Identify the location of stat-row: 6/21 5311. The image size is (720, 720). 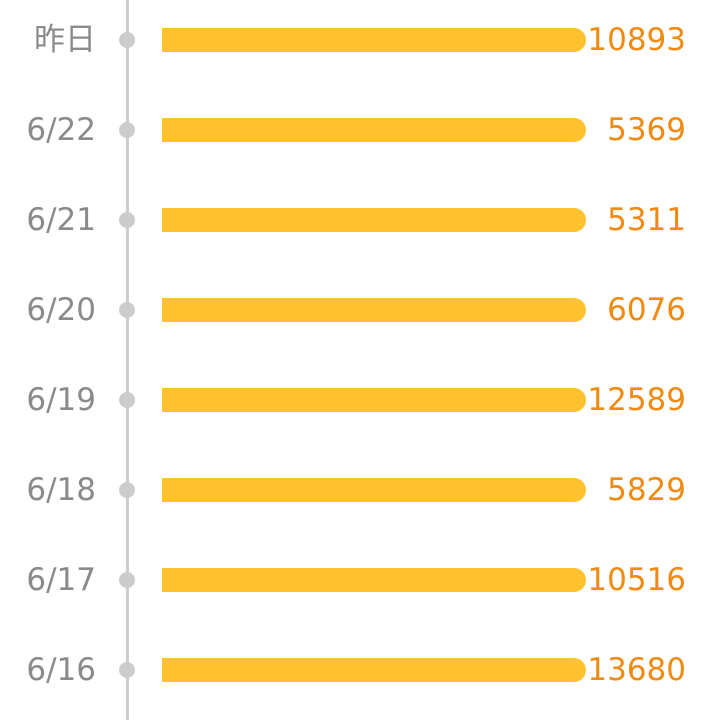
(360, 220).